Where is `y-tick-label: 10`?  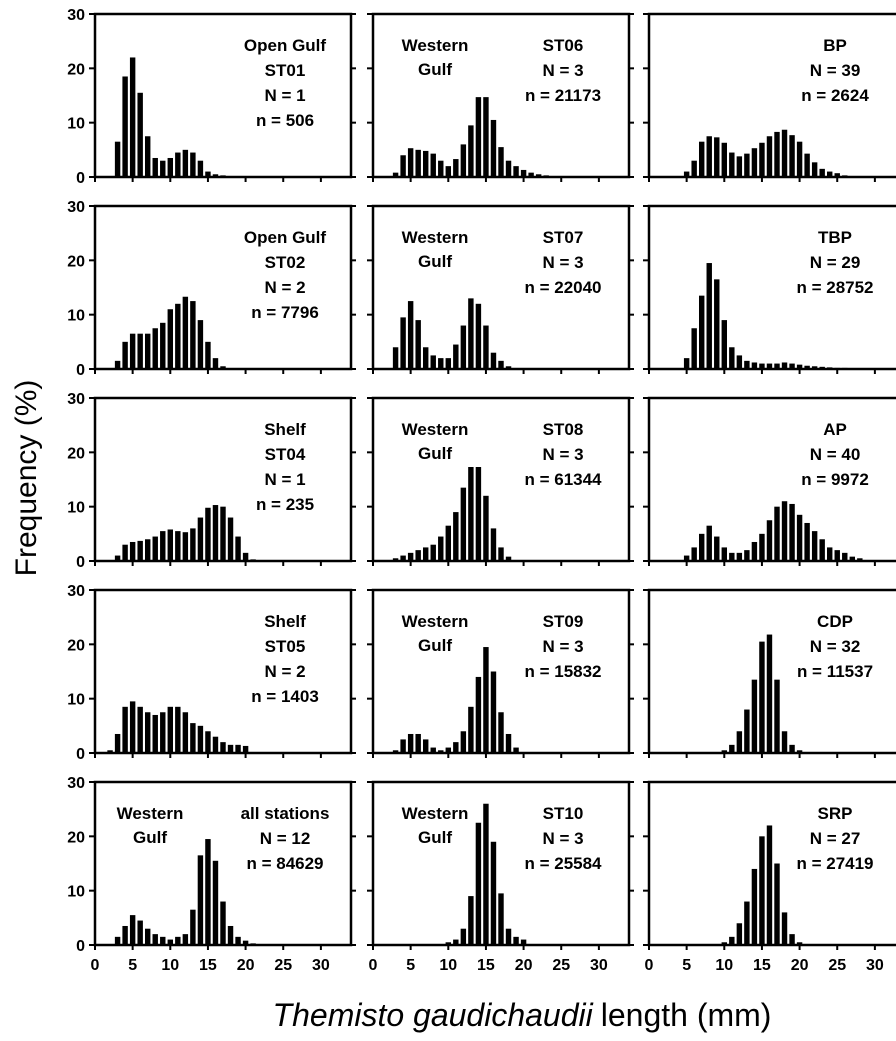 y-tick-label: 10 is located at coordinates (76, 508).